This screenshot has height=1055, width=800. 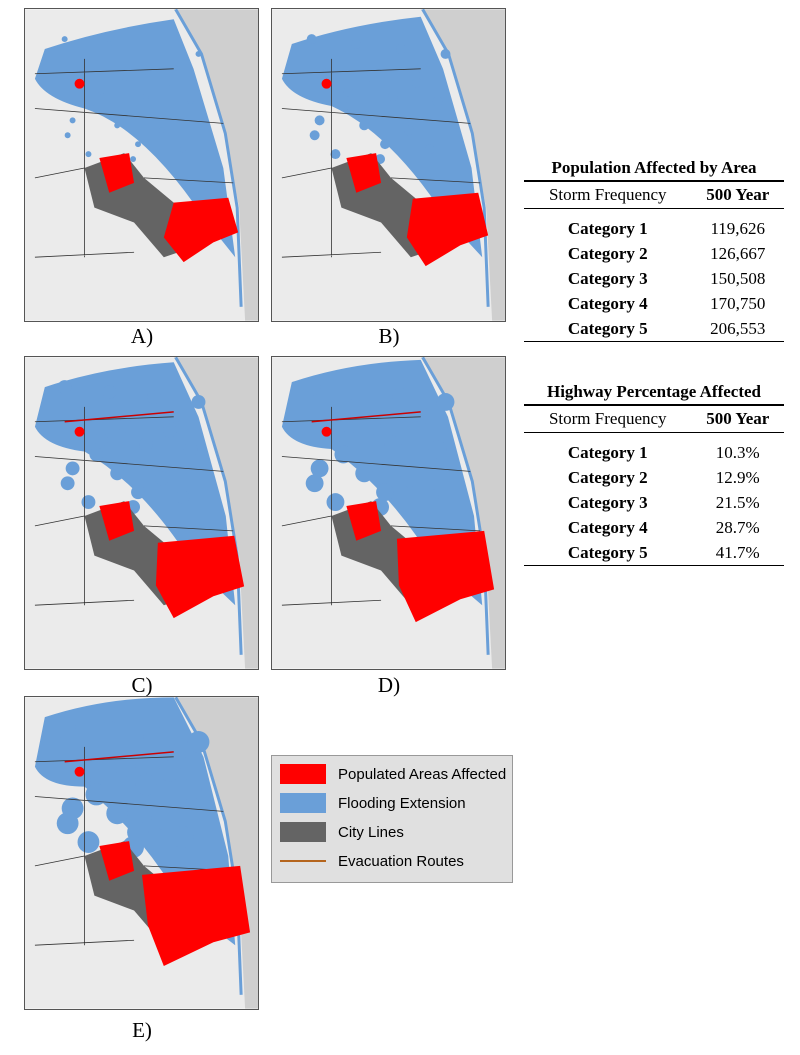 I want to click on table-cell: 126,667, so click(x=738, y=253).